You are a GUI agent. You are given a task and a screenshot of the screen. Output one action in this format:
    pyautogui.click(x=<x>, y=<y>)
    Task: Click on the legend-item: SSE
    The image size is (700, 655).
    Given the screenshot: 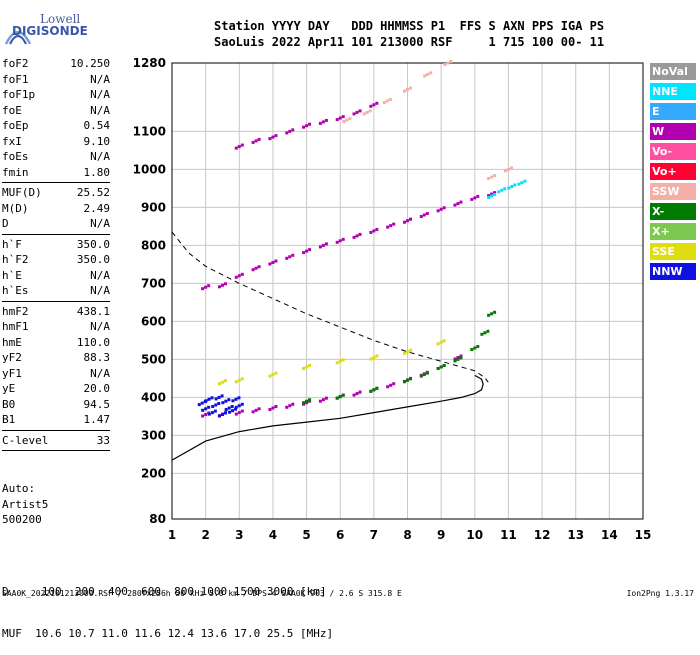 What is the action you would take?
    pyautogui.click(x=673, y=251)
    